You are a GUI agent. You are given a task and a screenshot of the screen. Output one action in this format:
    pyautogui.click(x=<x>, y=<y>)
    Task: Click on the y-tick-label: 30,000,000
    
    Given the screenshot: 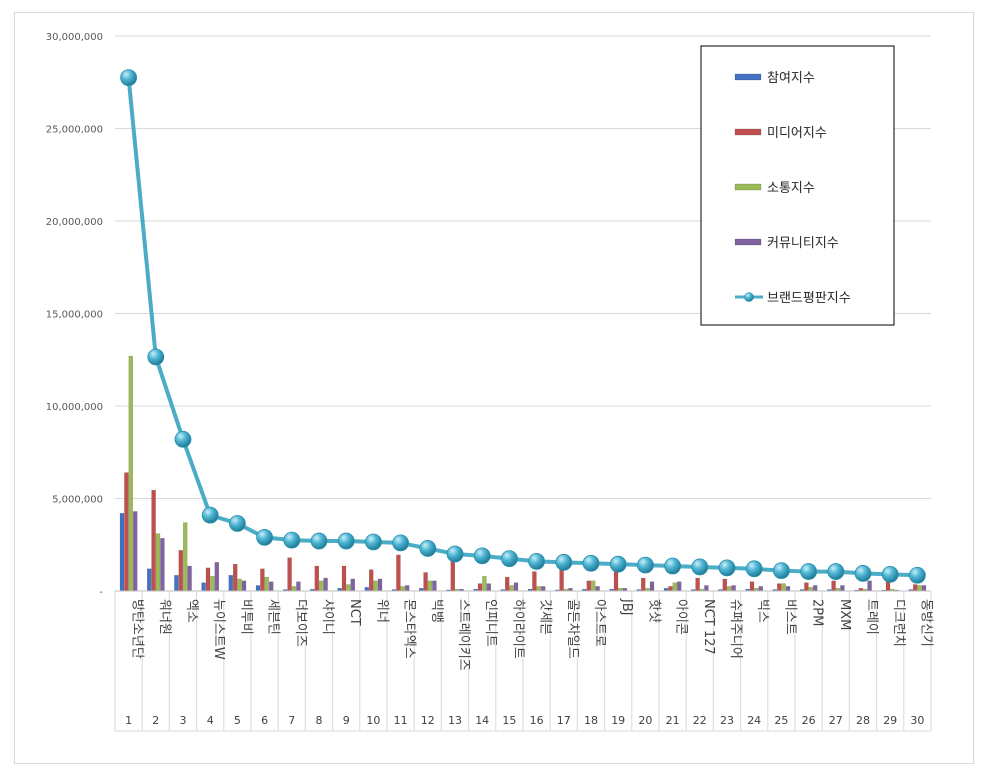 What is the action you would take?
    pyautogui.click(x=74, y=37)
    